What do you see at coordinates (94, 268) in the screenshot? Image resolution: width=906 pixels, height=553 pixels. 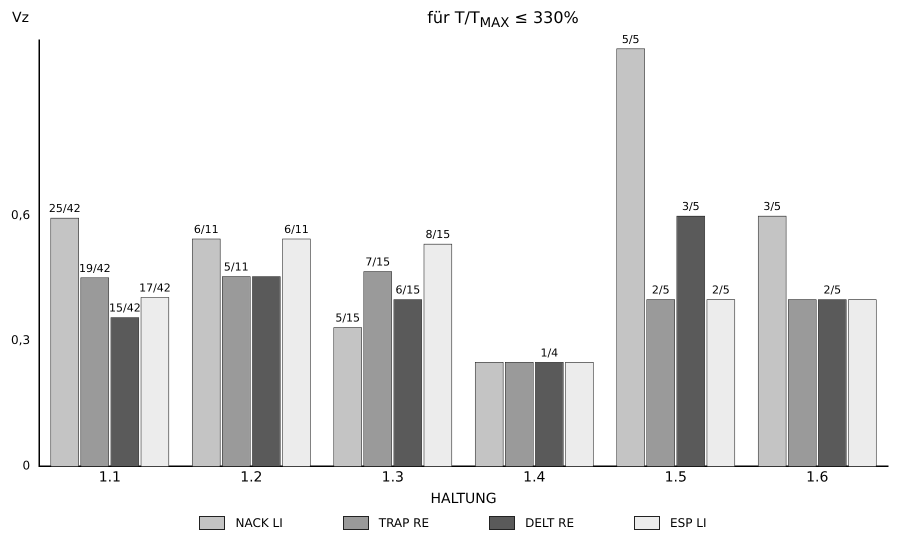 I see `data-label: 19/42` at bounding box center [94, 268].